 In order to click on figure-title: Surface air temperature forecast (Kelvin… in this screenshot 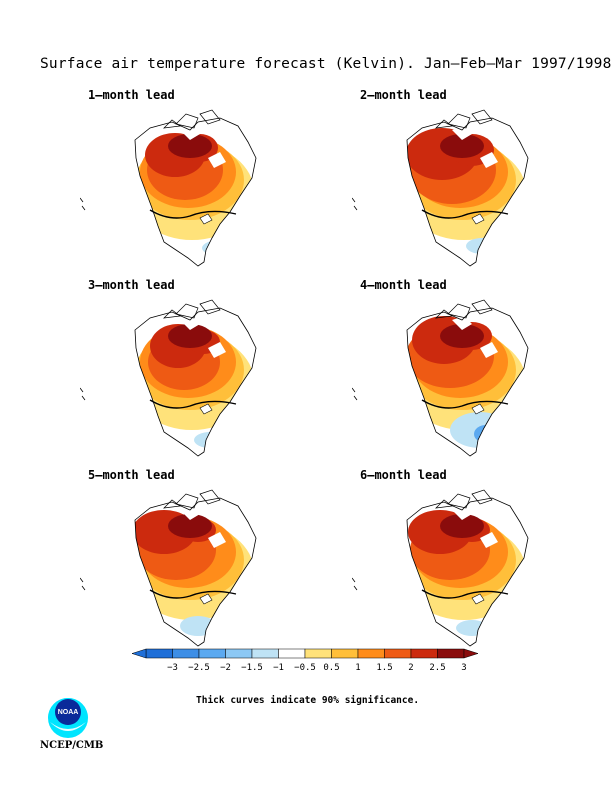, I will do `click(326, 64)`.